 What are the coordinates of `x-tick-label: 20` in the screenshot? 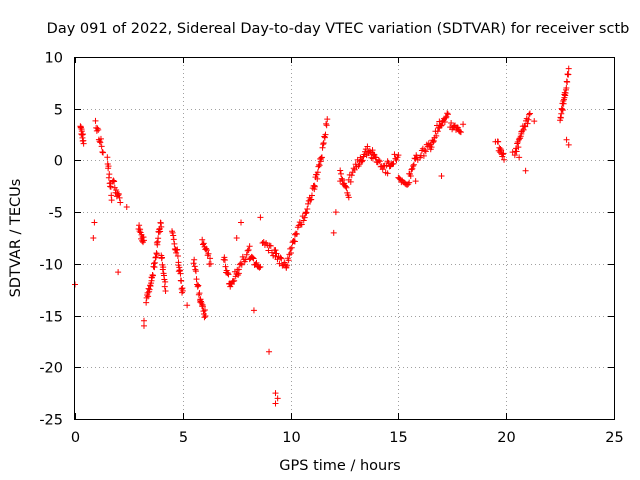 It's located at (506, 438).